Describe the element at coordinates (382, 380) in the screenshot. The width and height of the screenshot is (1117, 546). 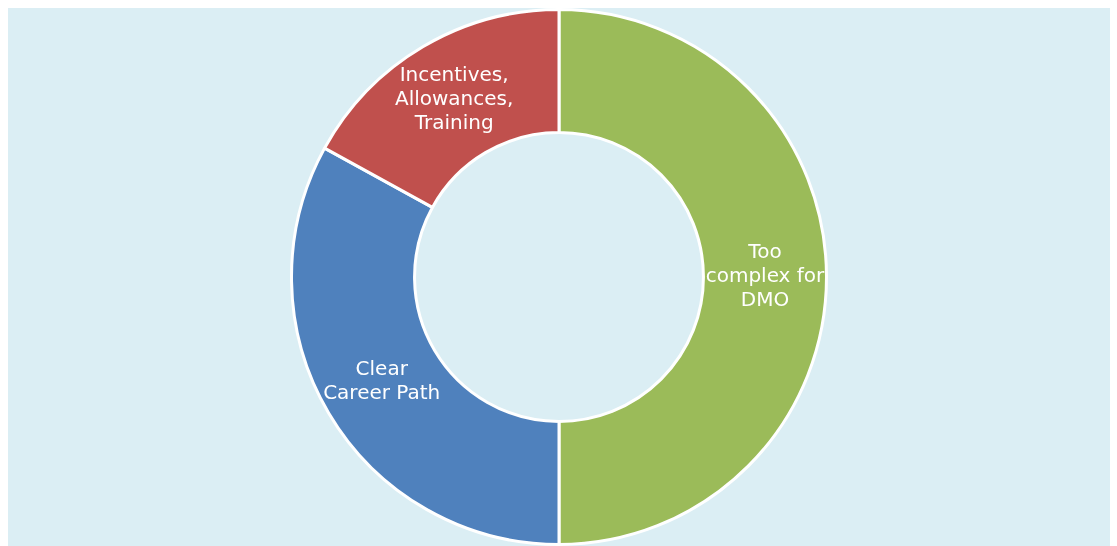
I see `slice-label: Clear Career Path` at that location.